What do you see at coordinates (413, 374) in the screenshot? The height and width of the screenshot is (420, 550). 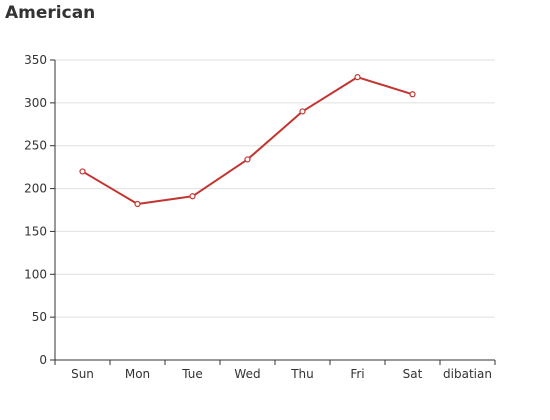 I see `x-tick-label: Sat` at bounding box center [413, 374].